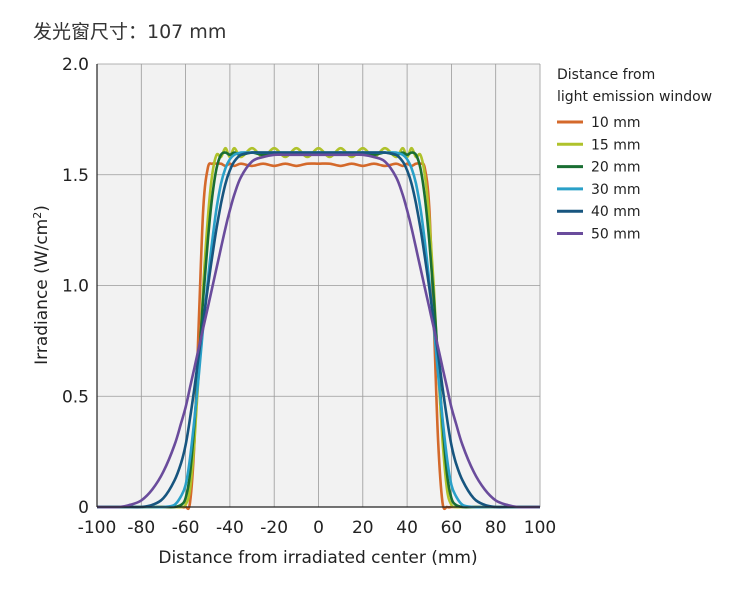  Describe the element at coordinates (97, 528) in the screenshot. I see `x-tick-label: -100` at that location.